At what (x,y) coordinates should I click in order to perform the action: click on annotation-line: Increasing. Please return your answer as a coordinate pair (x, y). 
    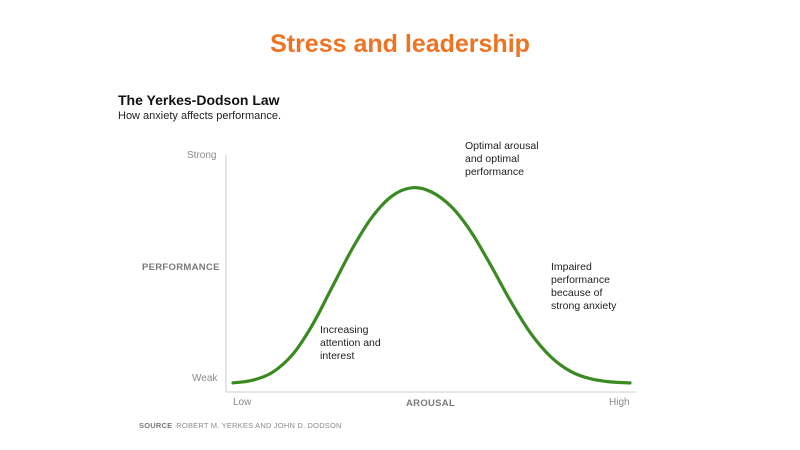
    Looking at the image, I should click on (344, 330).